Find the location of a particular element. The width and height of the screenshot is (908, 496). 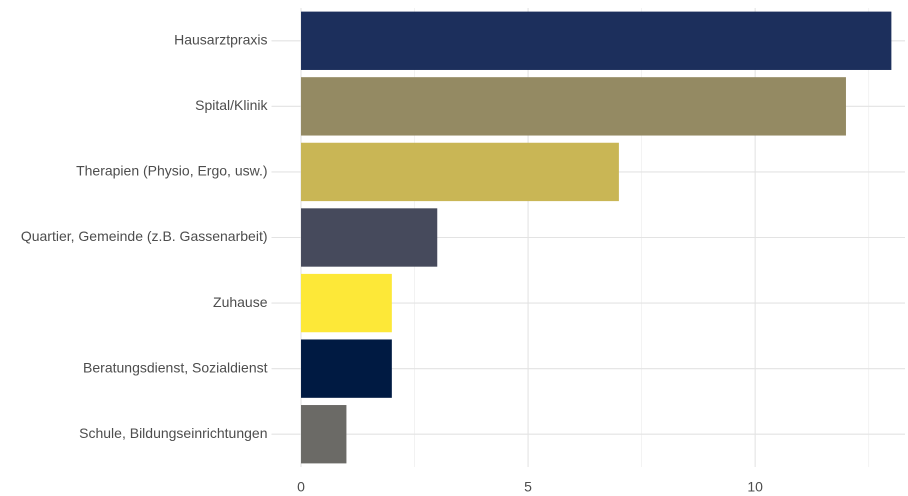

y-tick-label: Beratungsdienst, Sozialdienst is located at coordinates (175, 367).